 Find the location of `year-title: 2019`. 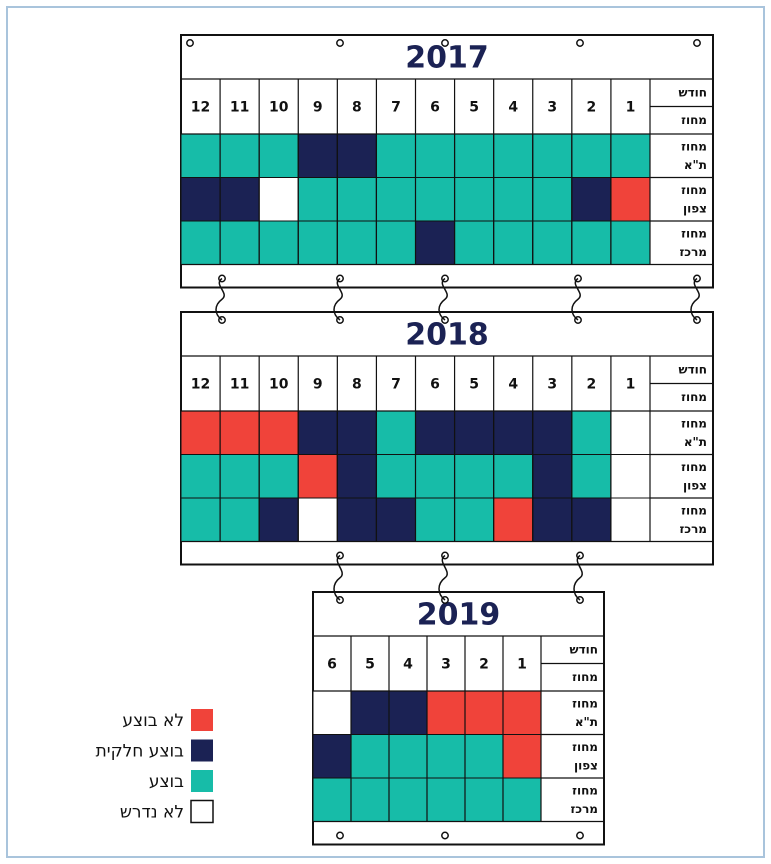

year-title: 2019 is located at coordinates (459, 615).